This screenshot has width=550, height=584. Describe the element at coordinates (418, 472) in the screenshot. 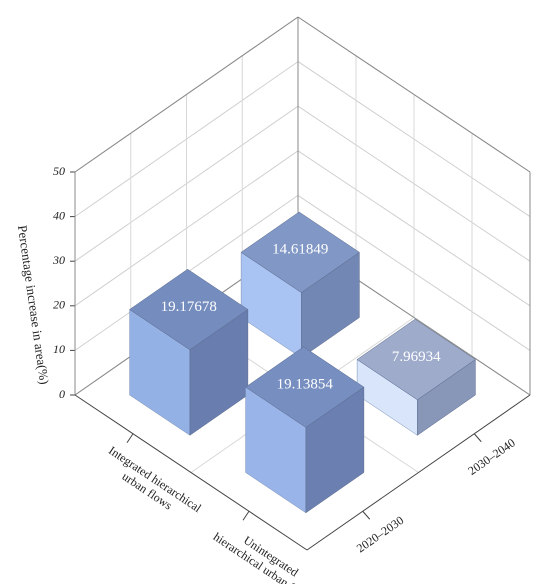

I see `y-axis` at that location.